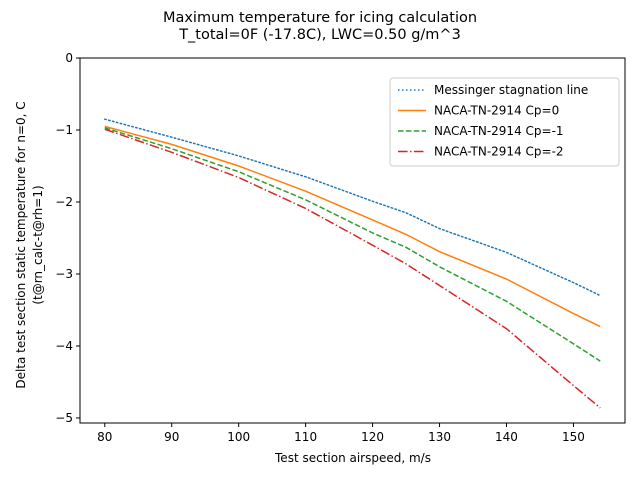 This screenshot has height=480, width=640. I want to click on x-tick-label: 130, so click(439, 437).